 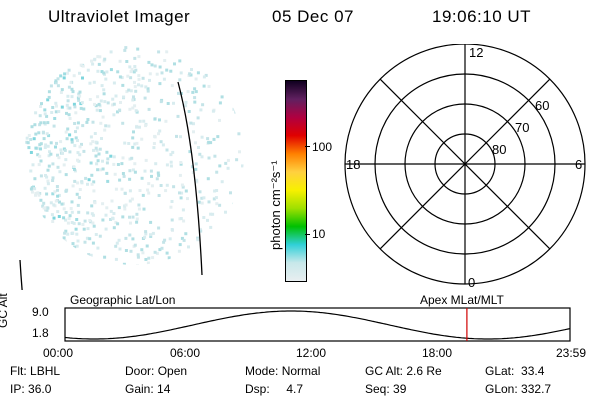 I want to click on geographic-label: Geographic Lat/Lon, so click(x=123, y=300).